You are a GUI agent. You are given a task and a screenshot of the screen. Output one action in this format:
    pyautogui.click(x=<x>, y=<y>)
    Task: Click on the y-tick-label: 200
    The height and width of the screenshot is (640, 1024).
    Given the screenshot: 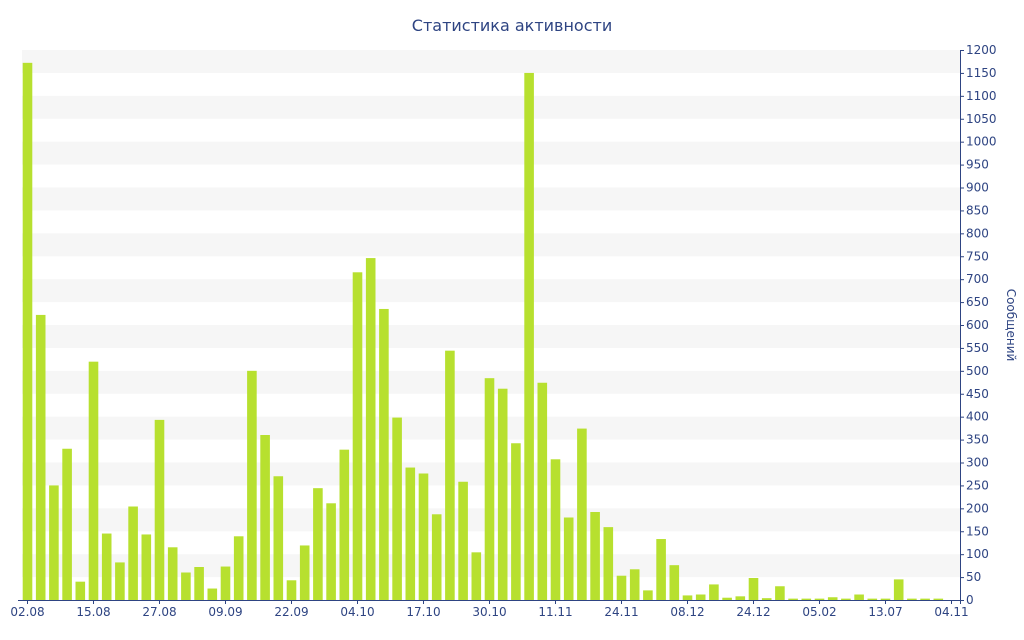 What is the action you would take?
    pyautogui.click(x=977, y=508)
    